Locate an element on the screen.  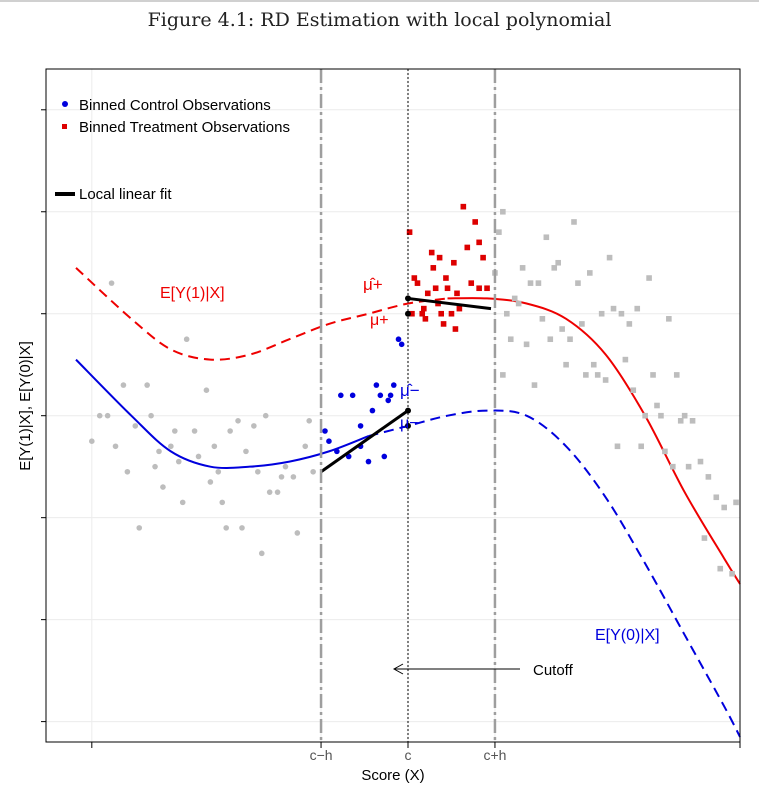
y-axis-label: E[Y(1)|X], E[Y(0)|X] is located at coordinates (25, 406).